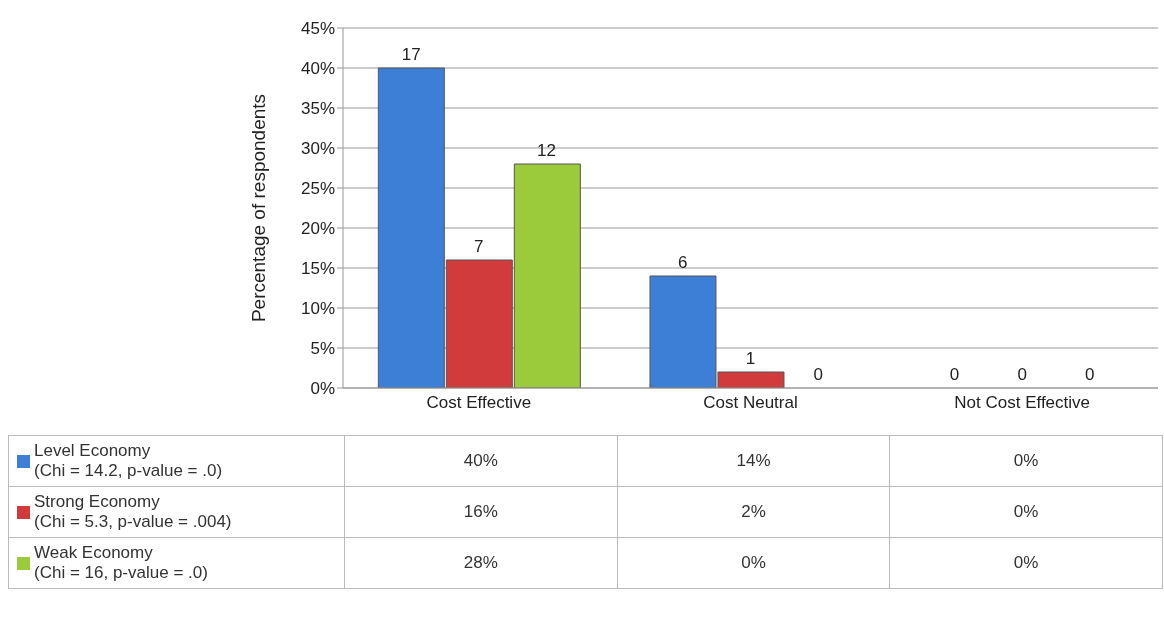  What do you see at coordinates (317, 229) in the screenshot?
I see `y-tick-label: 20%` at bounding box center [317, 229].